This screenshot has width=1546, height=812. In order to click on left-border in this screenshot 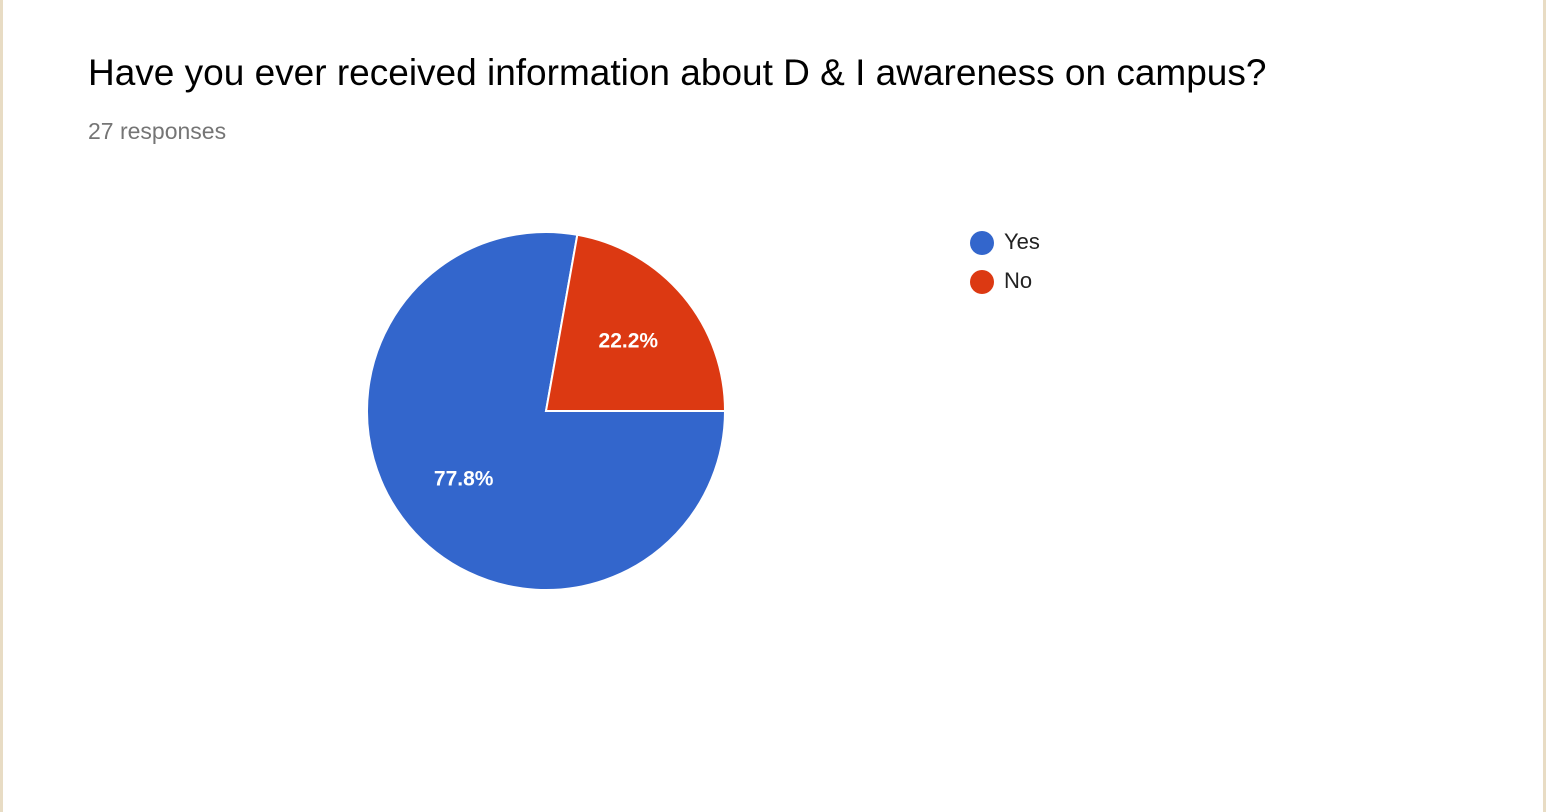, I will do `click(1, 406)`.